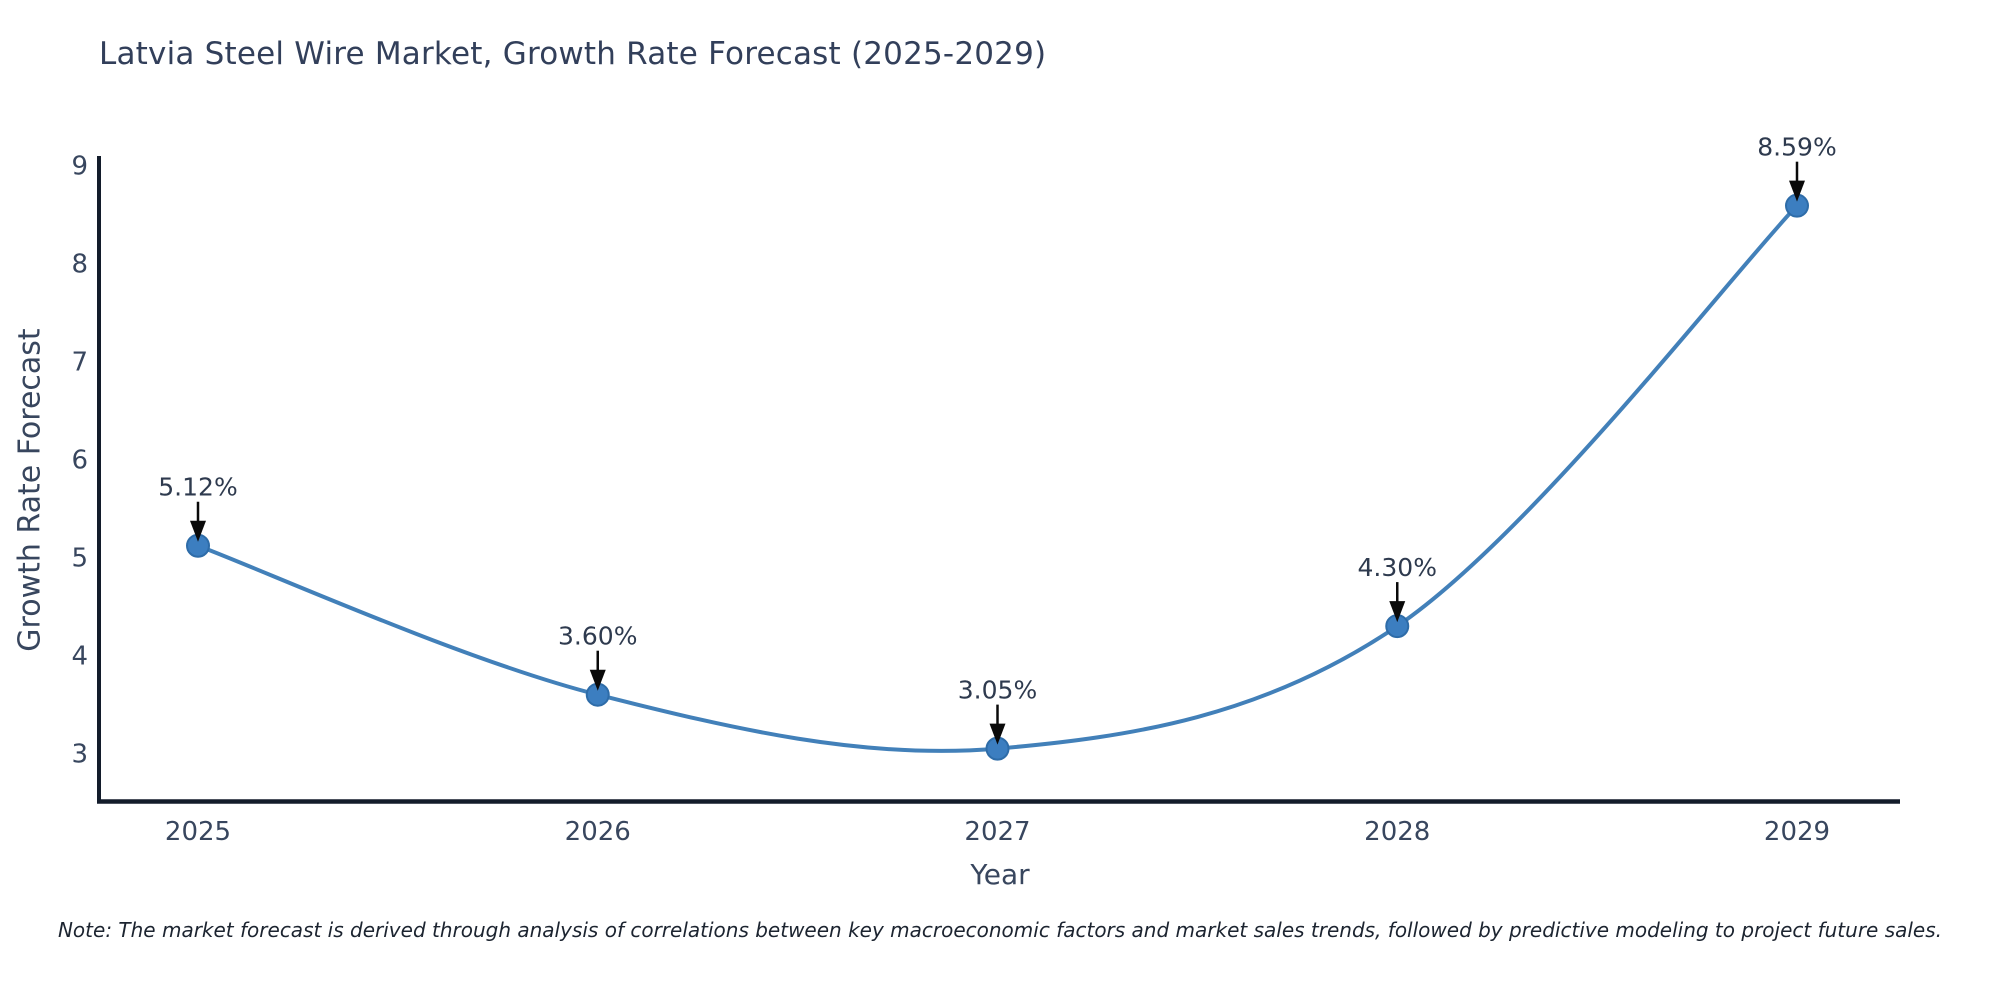  Describe the element at coordinates (597, 636) in the screenshot. I see `data-point-label: 3.60%` at that location.